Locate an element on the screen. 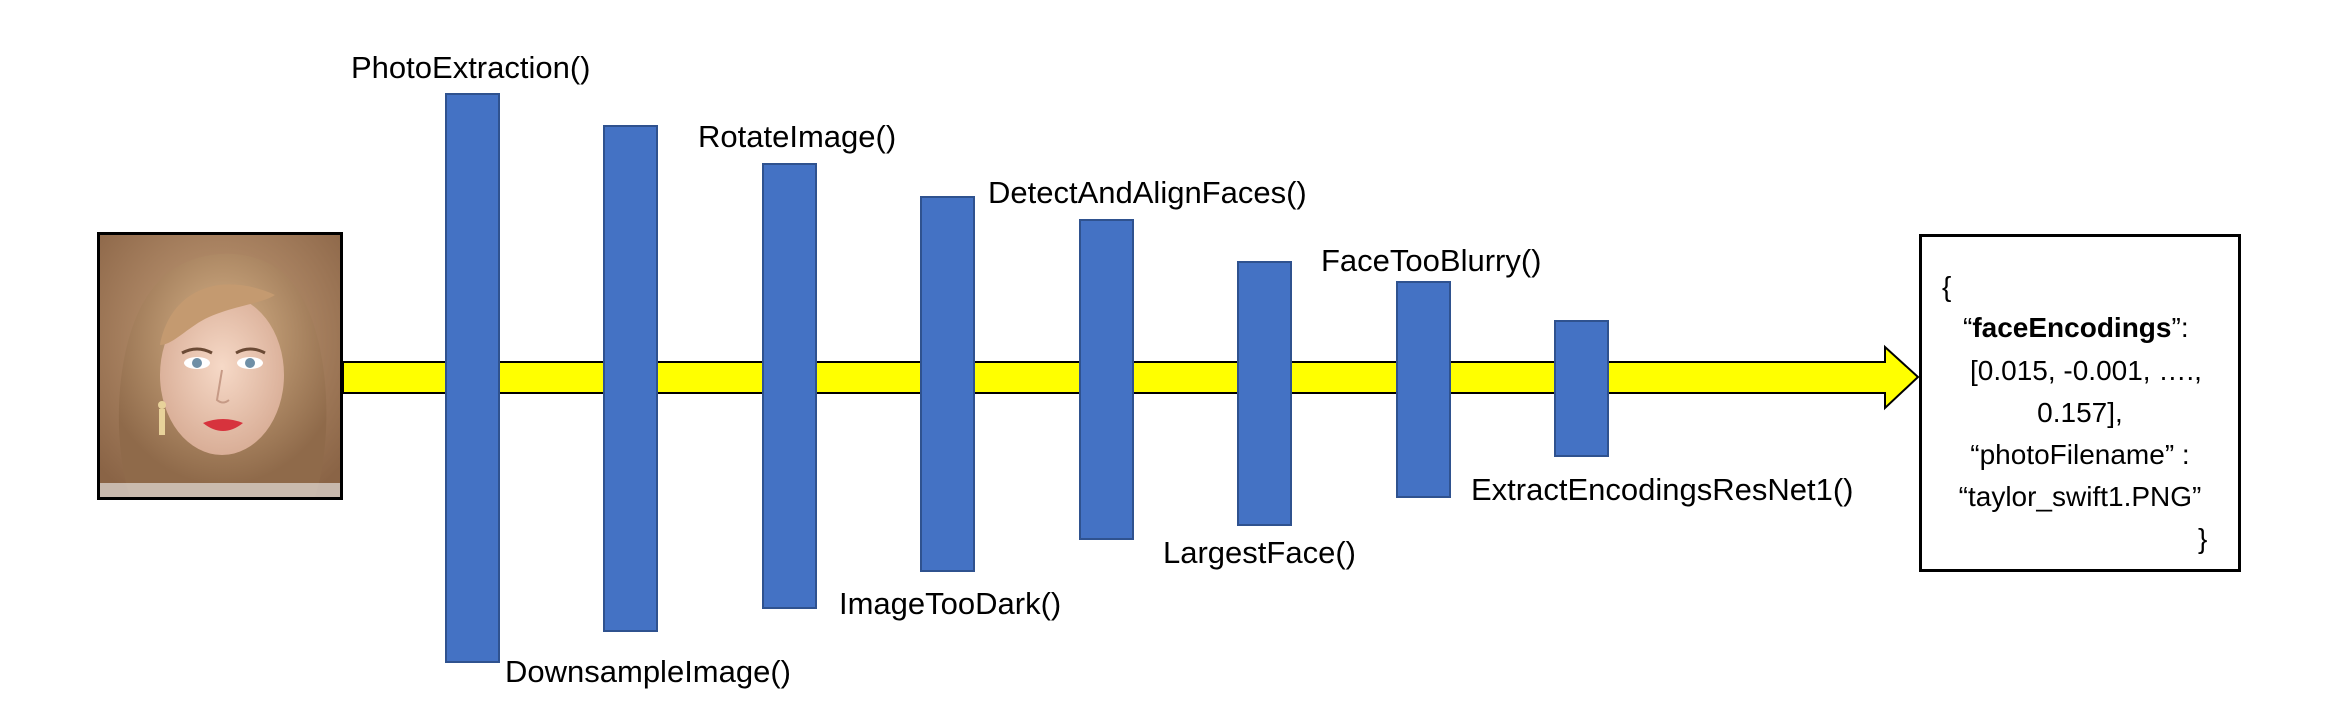  output-face-encodings-key-line: “faceEncodings”: is located at coordinates (2076, 328).